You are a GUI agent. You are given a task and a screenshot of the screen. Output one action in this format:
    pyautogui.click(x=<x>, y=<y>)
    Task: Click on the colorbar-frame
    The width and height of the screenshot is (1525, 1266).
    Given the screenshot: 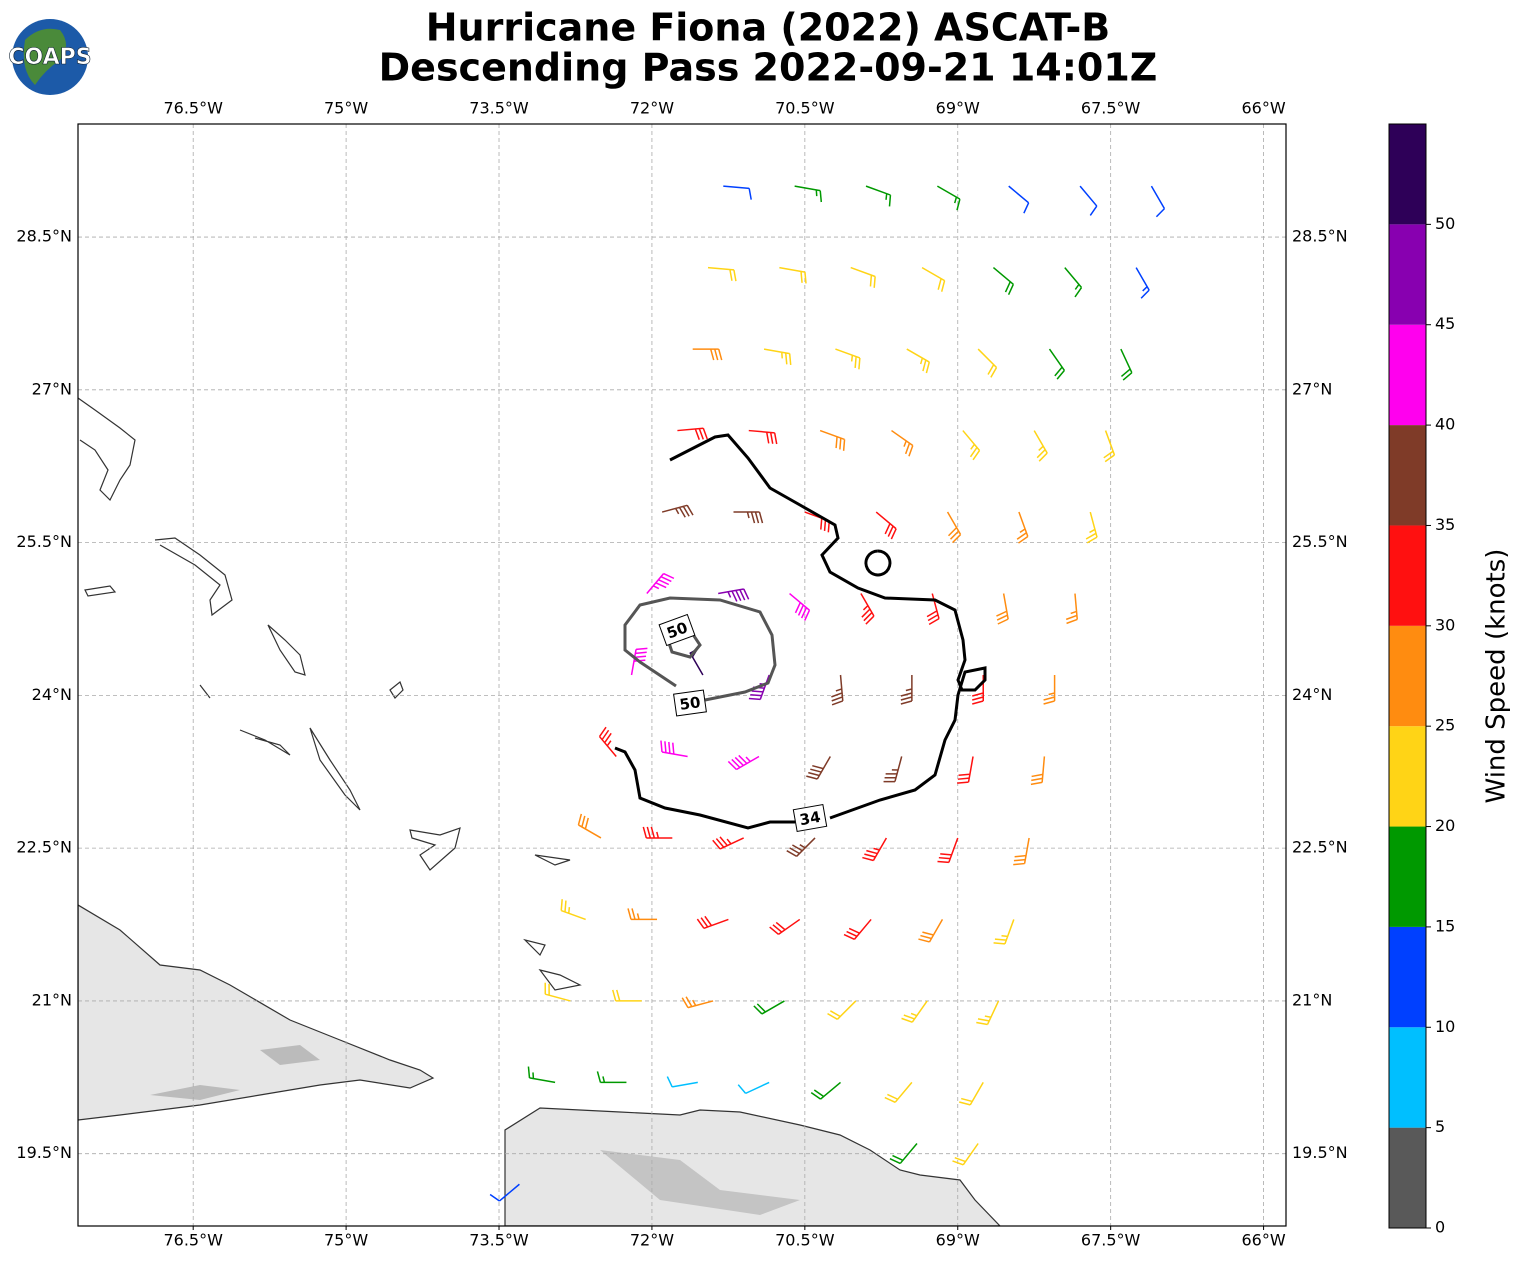 What is the action you would take?
    pyautogui.click(x=1407, y=676)
    